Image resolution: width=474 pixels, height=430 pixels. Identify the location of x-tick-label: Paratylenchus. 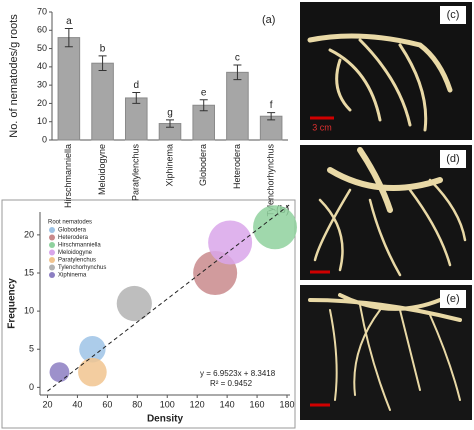
(136, 173).